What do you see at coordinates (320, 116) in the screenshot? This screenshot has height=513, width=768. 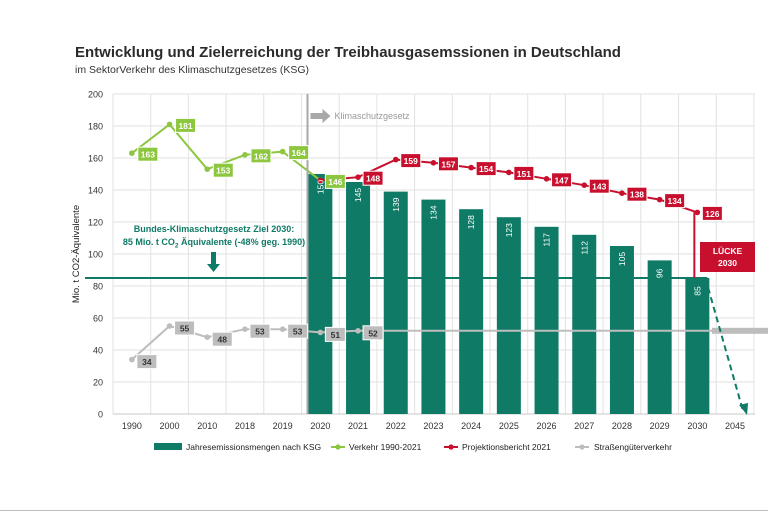 I see `arrow-right-icon` at bounding box center [320, 116].